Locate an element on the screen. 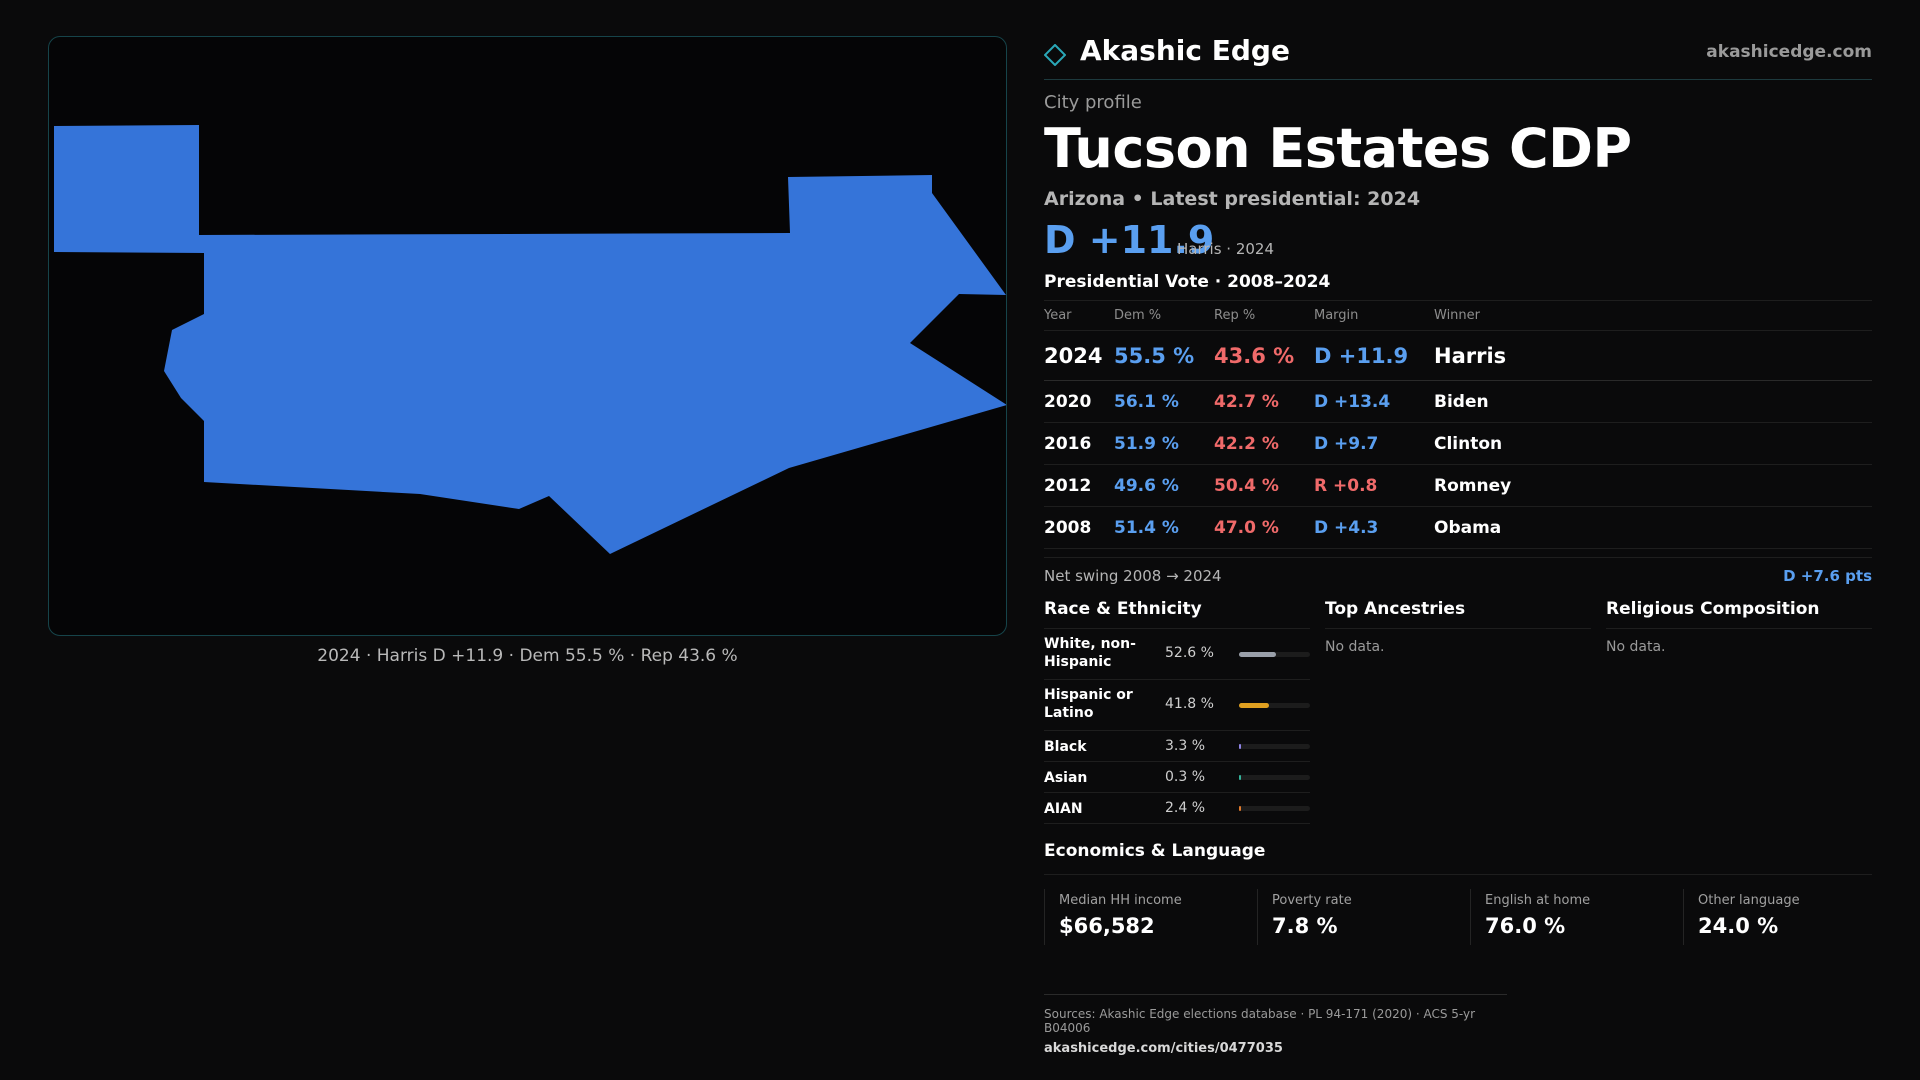  cell-rep: 42.2 % is located at coordinates (1264, 443).